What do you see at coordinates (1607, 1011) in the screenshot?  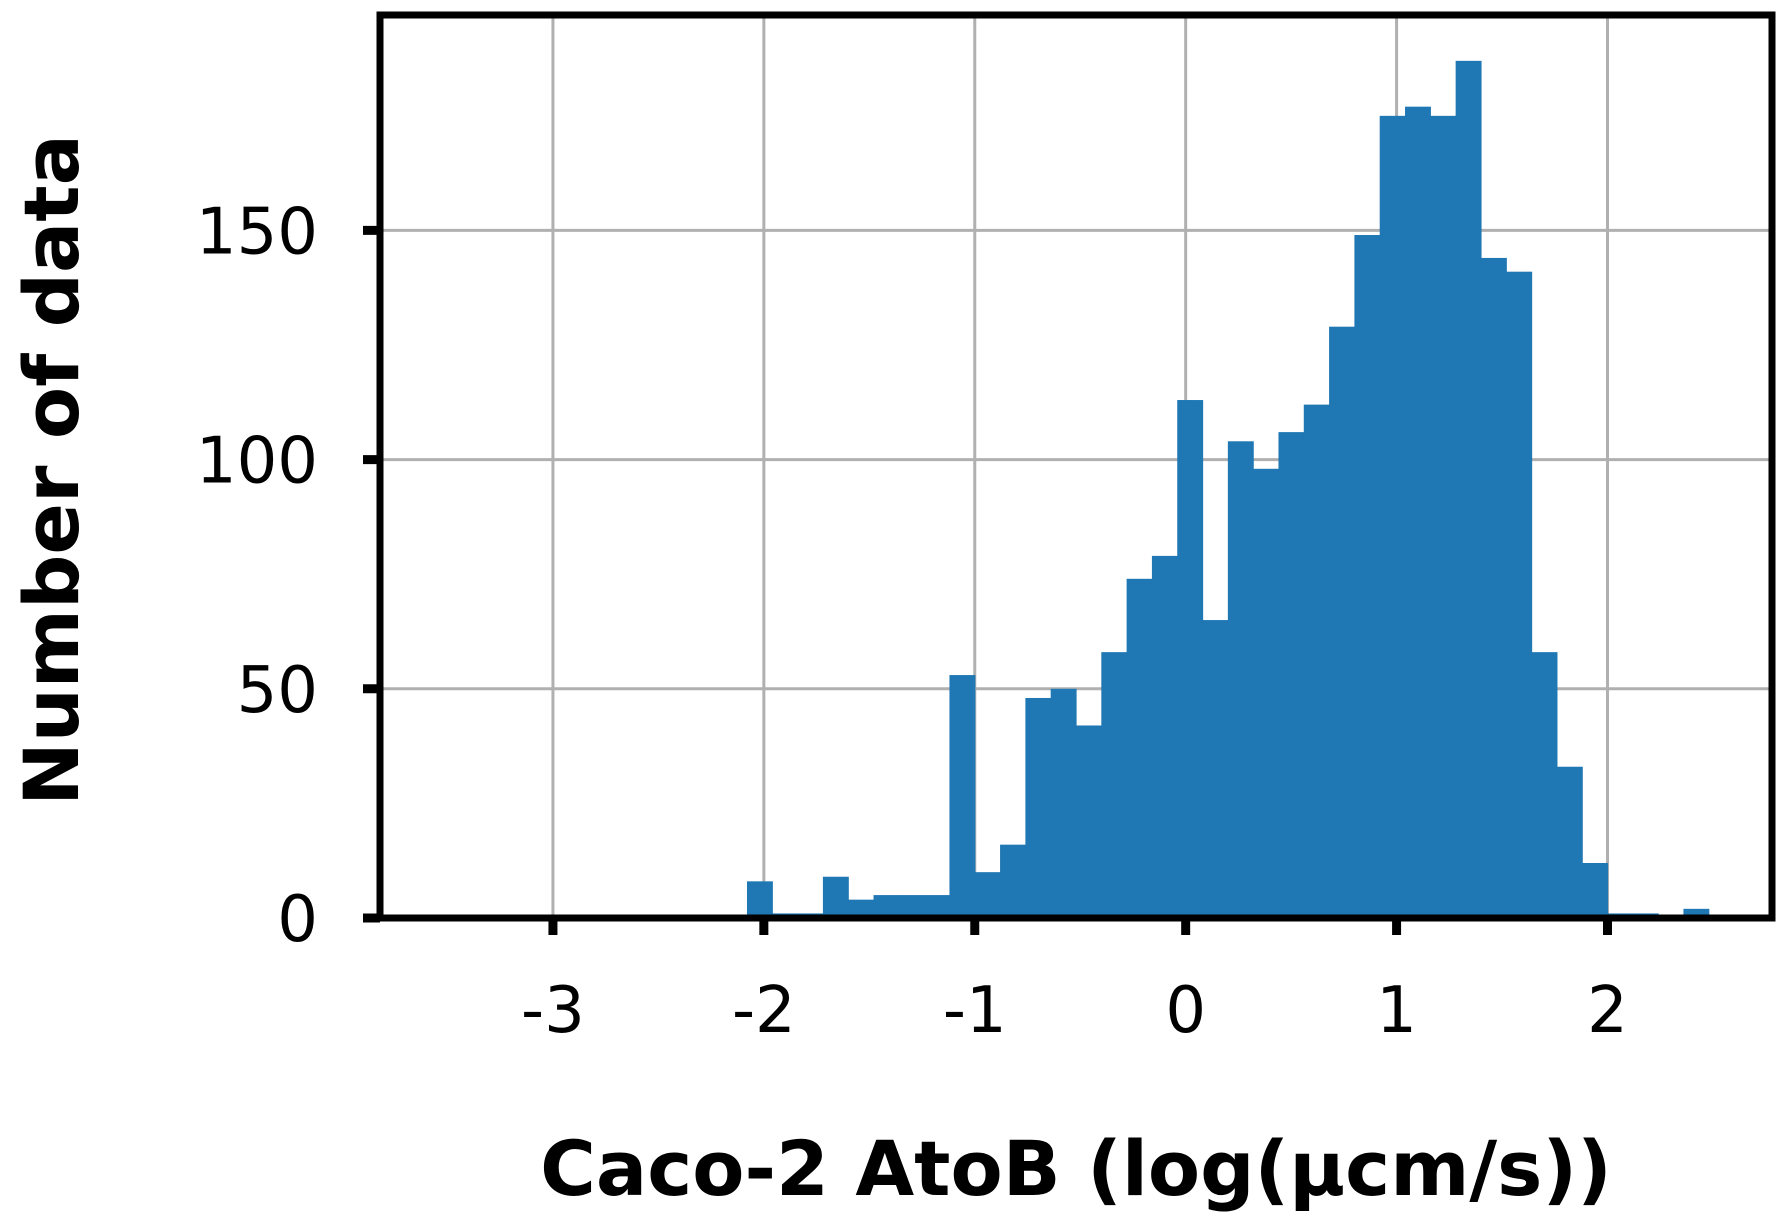 I see `x-tick-label: 2` at bounding box center [1607, 1011].